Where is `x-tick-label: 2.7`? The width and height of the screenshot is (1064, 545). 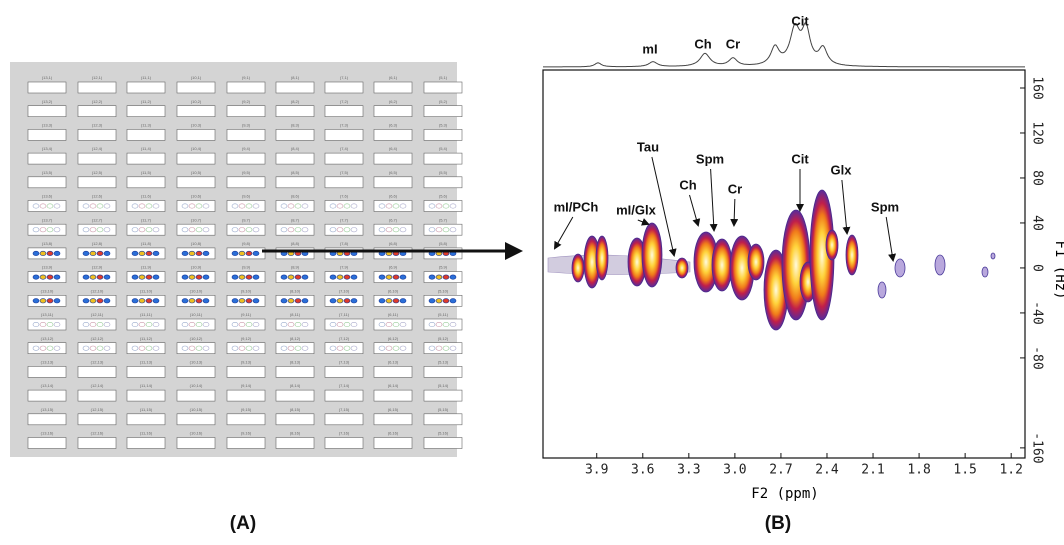 x-tick-label: 2.7 is located at coordinates (780, 470).